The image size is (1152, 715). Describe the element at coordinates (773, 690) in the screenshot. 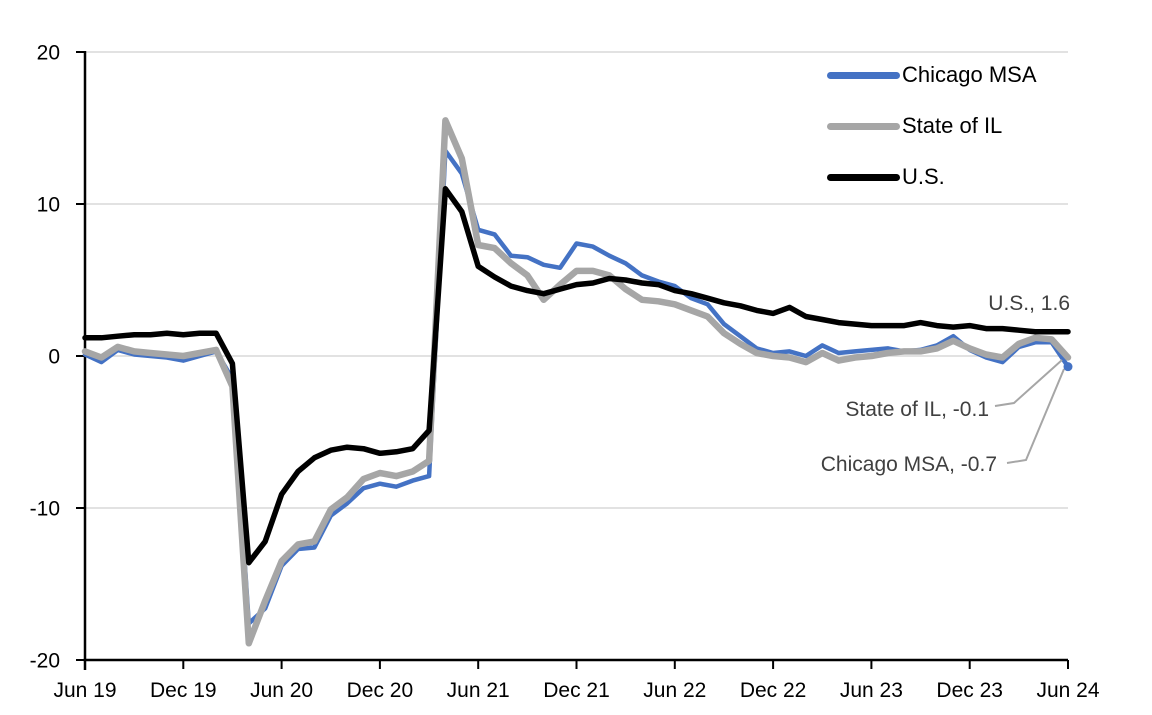

I see `x-tick-label: Dec 22` at that location.